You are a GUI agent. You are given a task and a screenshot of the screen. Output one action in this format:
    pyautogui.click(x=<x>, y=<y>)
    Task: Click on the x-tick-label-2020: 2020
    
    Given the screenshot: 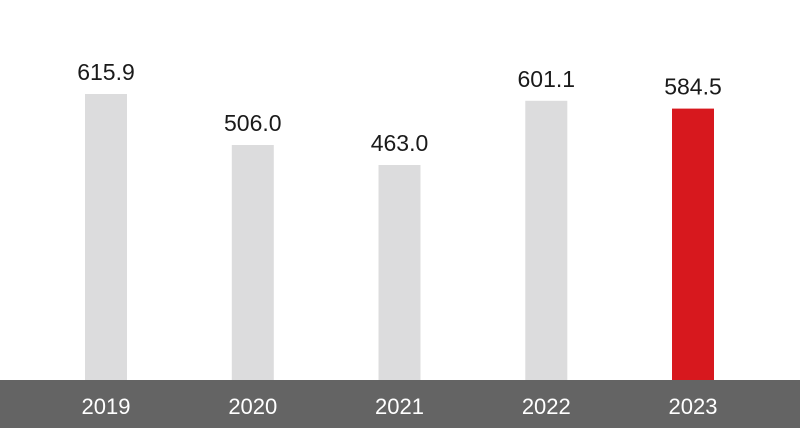 What is the action you would take?
    pyautogui.click(x=252, y=406)
    